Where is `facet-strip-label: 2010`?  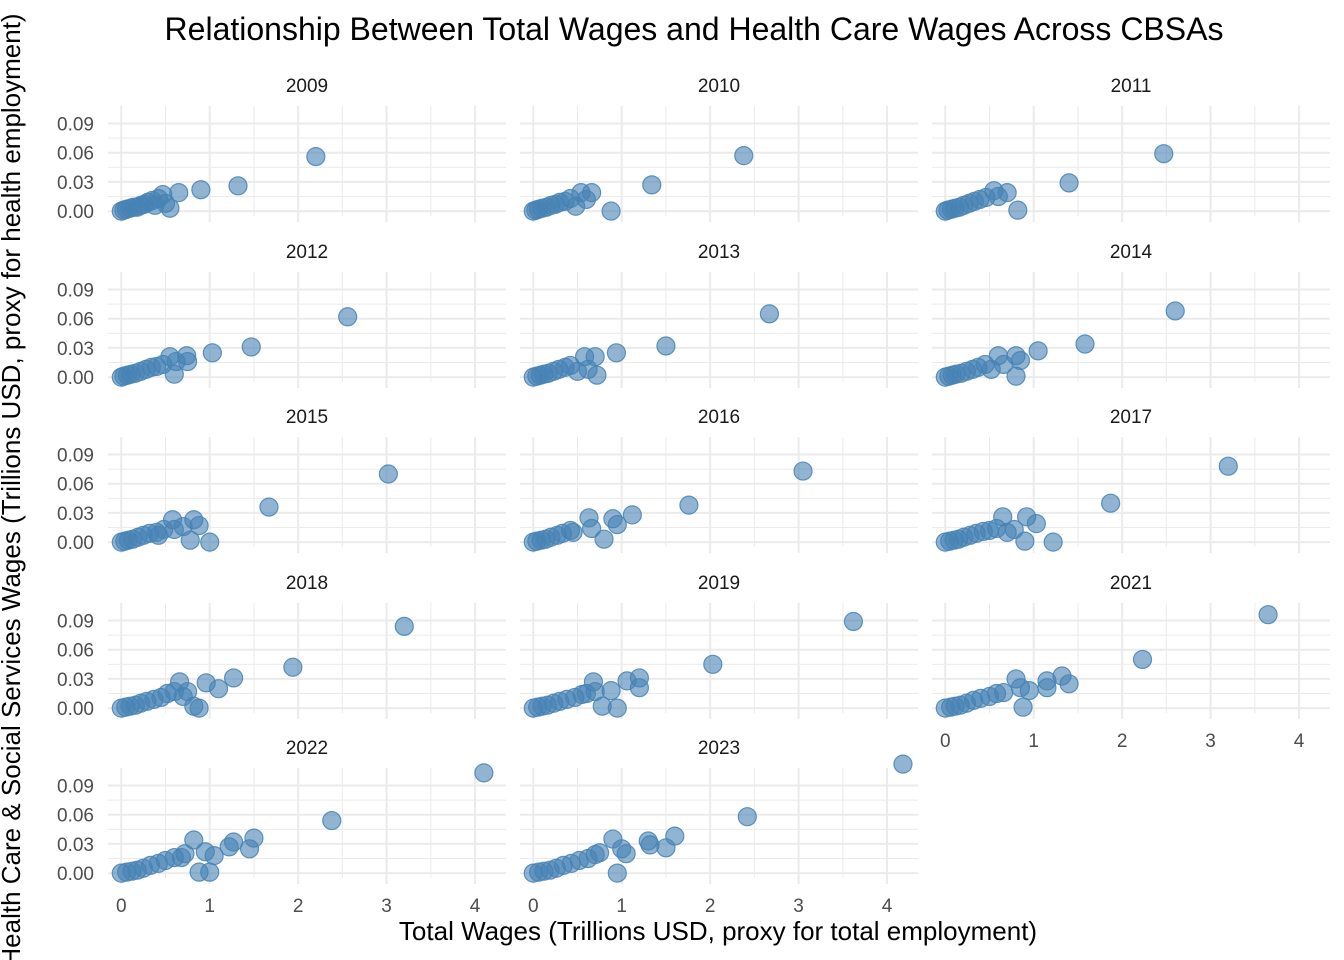
facet-strip-label: 2010 is located at coordinates (719, 86).